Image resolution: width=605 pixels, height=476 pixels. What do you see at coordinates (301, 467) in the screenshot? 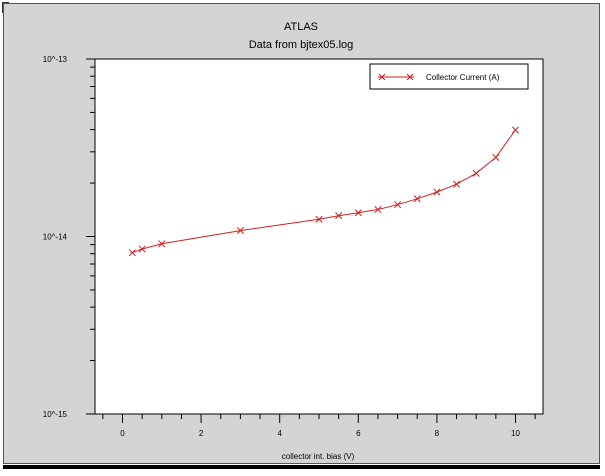
I see `window-bottom-border` at bounding box center [301, 467].